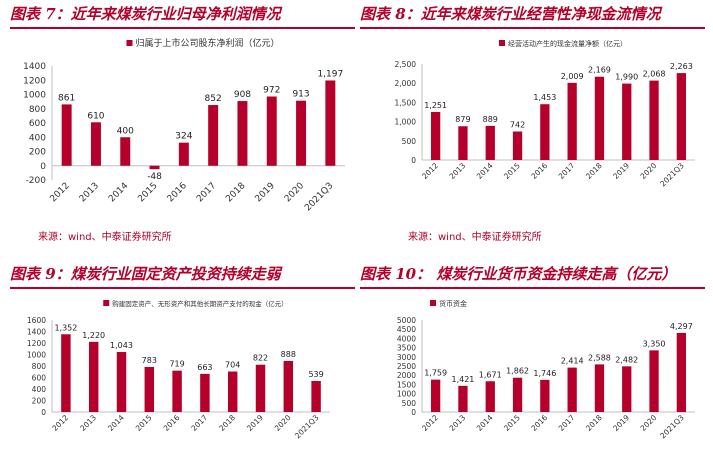  Describe the element at coordinates (183, 137) in the screenshot. I see `data-label: 324` at that location.